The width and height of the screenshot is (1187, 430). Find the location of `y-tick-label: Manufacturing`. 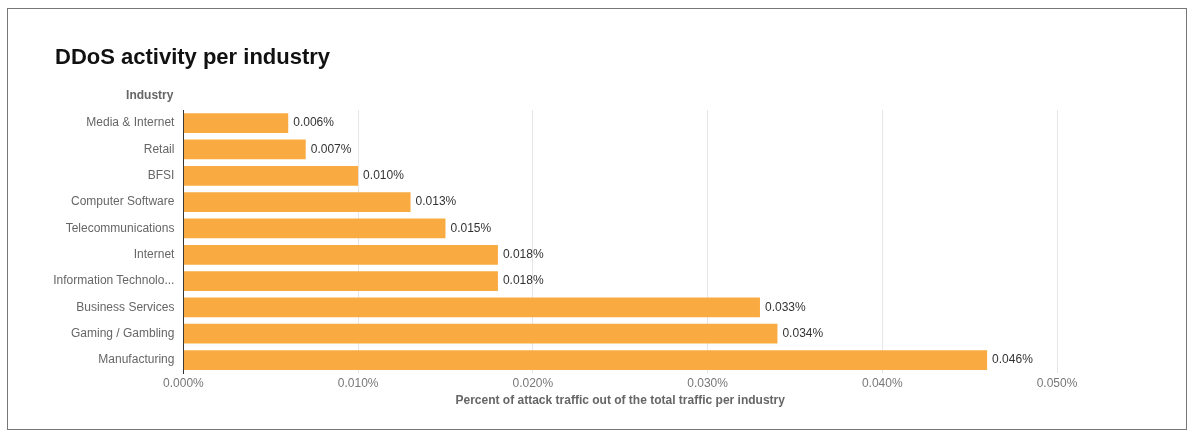

y-tick-label: Manufacturing is located at coordinates (136, 359).